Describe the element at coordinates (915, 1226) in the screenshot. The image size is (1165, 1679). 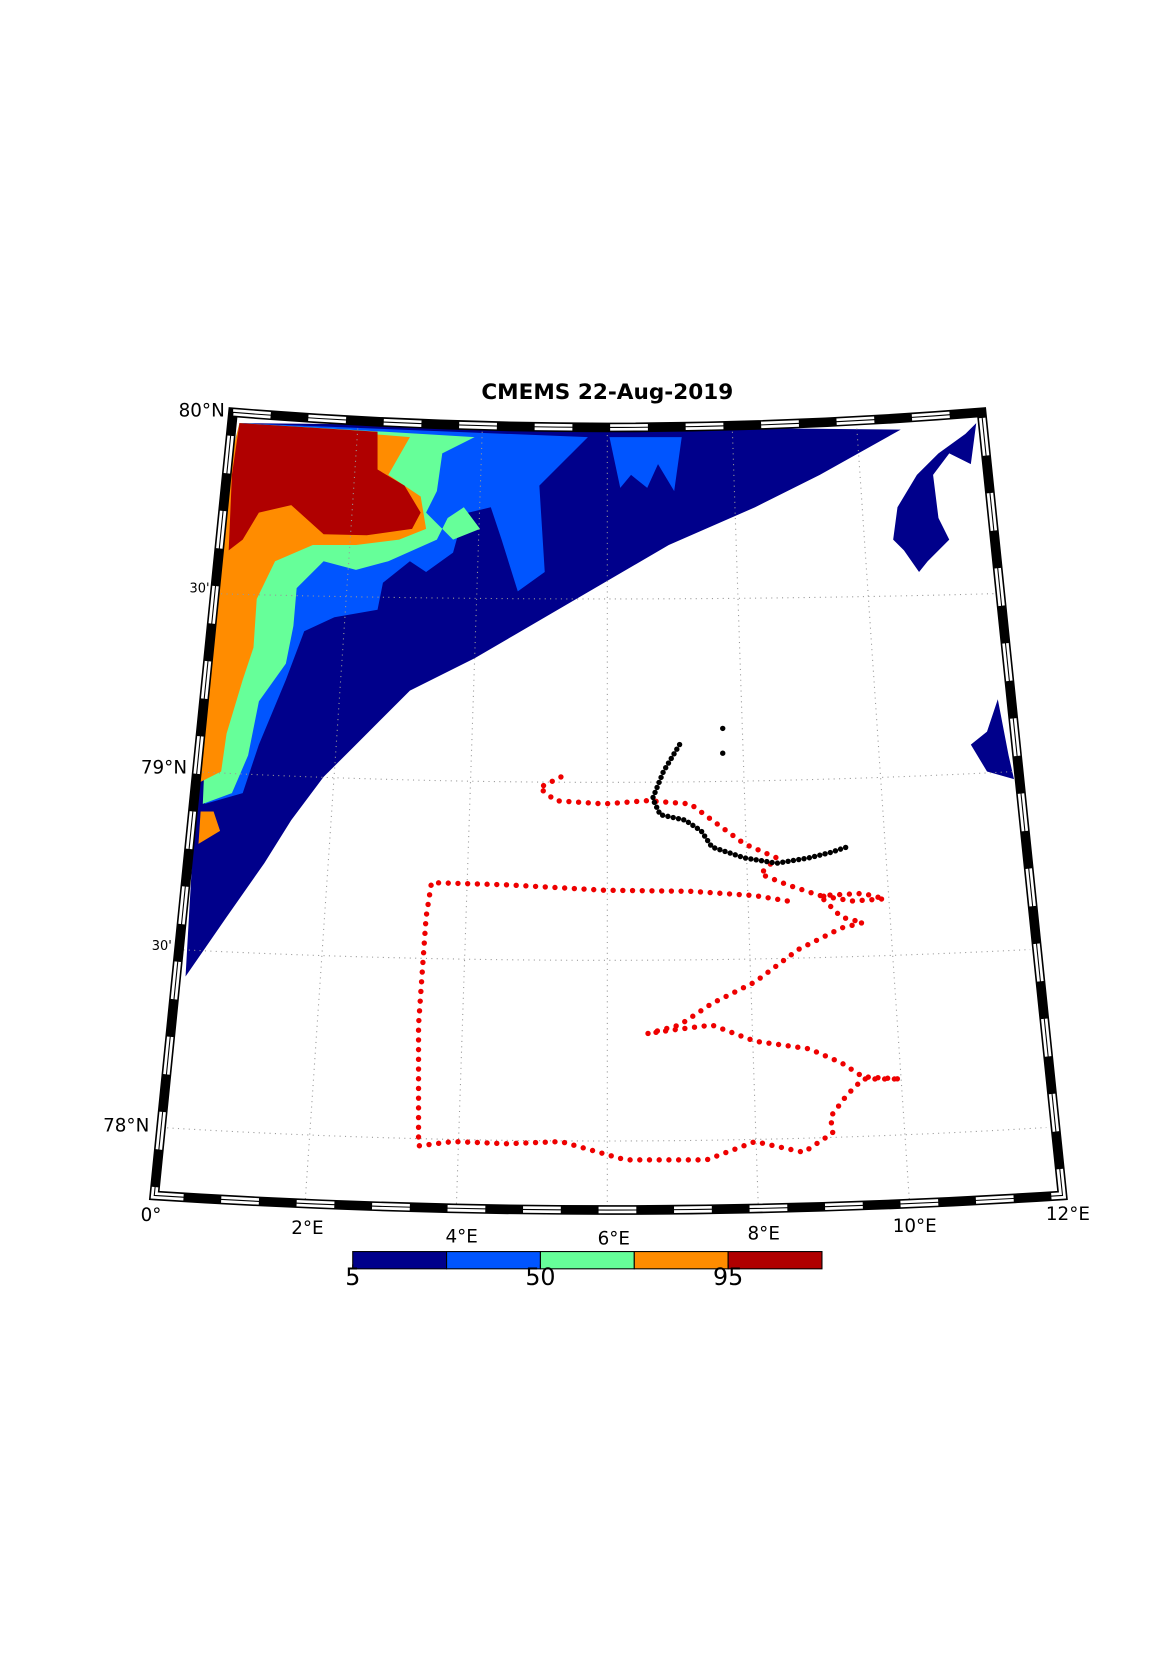
I see `lon-label: 10°E` at that location.